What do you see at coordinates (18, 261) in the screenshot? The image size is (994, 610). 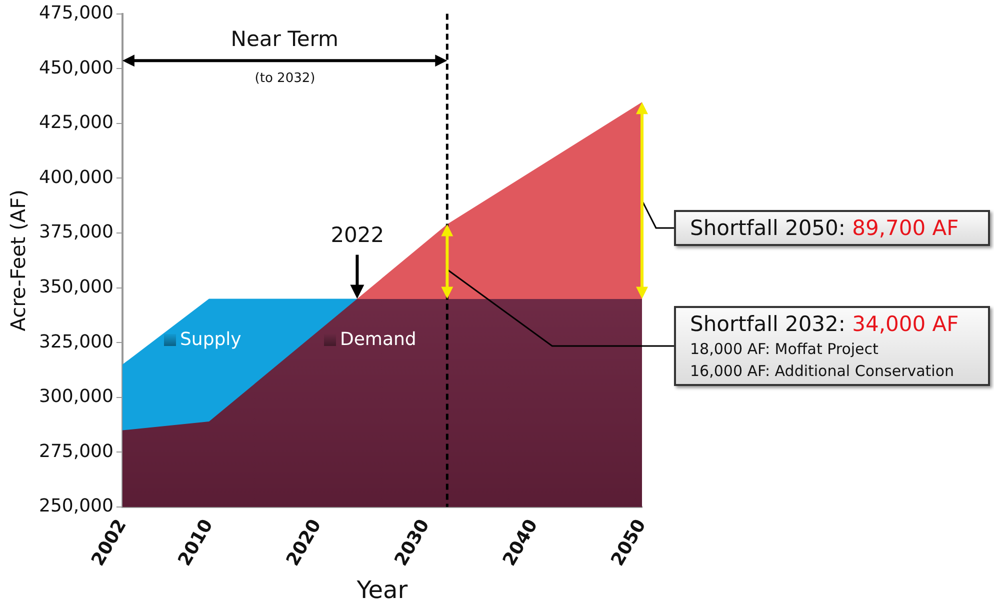 I see `y-axis-title: Acre-Feet (AF)` at bounding box center [18, 261].